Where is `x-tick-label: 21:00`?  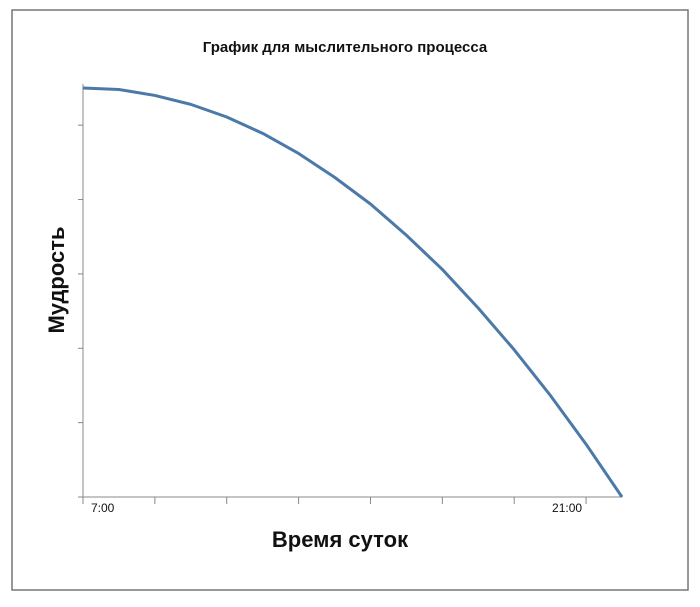
x-tick-label: 21:00 is located at coordinates (567, 508).